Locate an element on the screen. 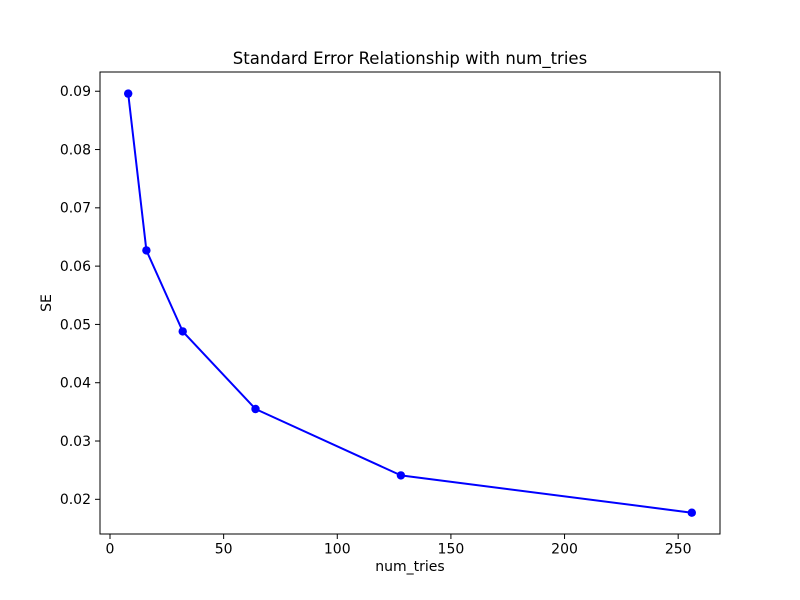  x-tick-label: 100 is located at coordinates (337, 550).